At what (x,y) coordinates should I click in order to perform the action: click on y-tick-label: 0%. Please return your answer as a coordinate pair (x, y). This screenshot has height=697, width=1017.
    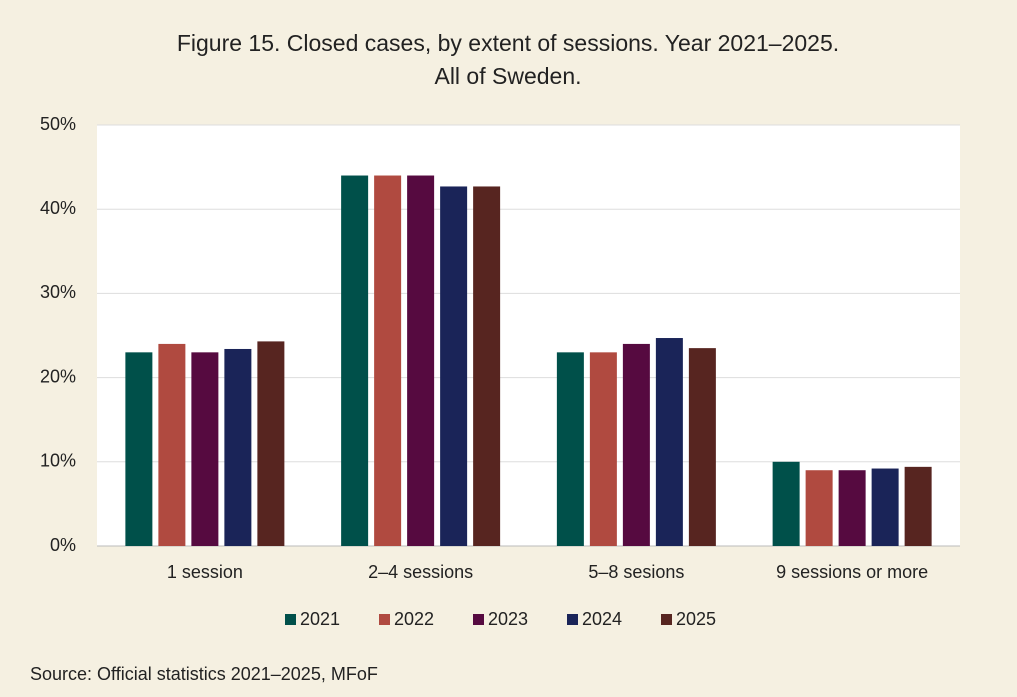
    Looking at the image, I should click on (63, 545).